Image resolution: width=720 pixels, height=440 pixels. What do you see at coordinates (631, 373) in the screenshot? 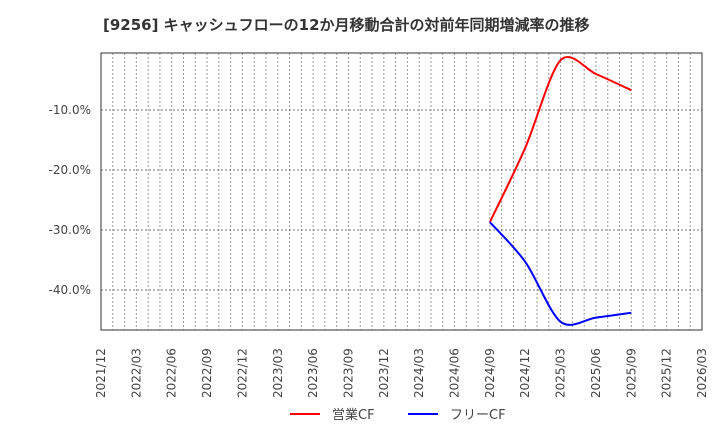
I see `x-tick-label: 2025/09` at bounding box center [631, 373].